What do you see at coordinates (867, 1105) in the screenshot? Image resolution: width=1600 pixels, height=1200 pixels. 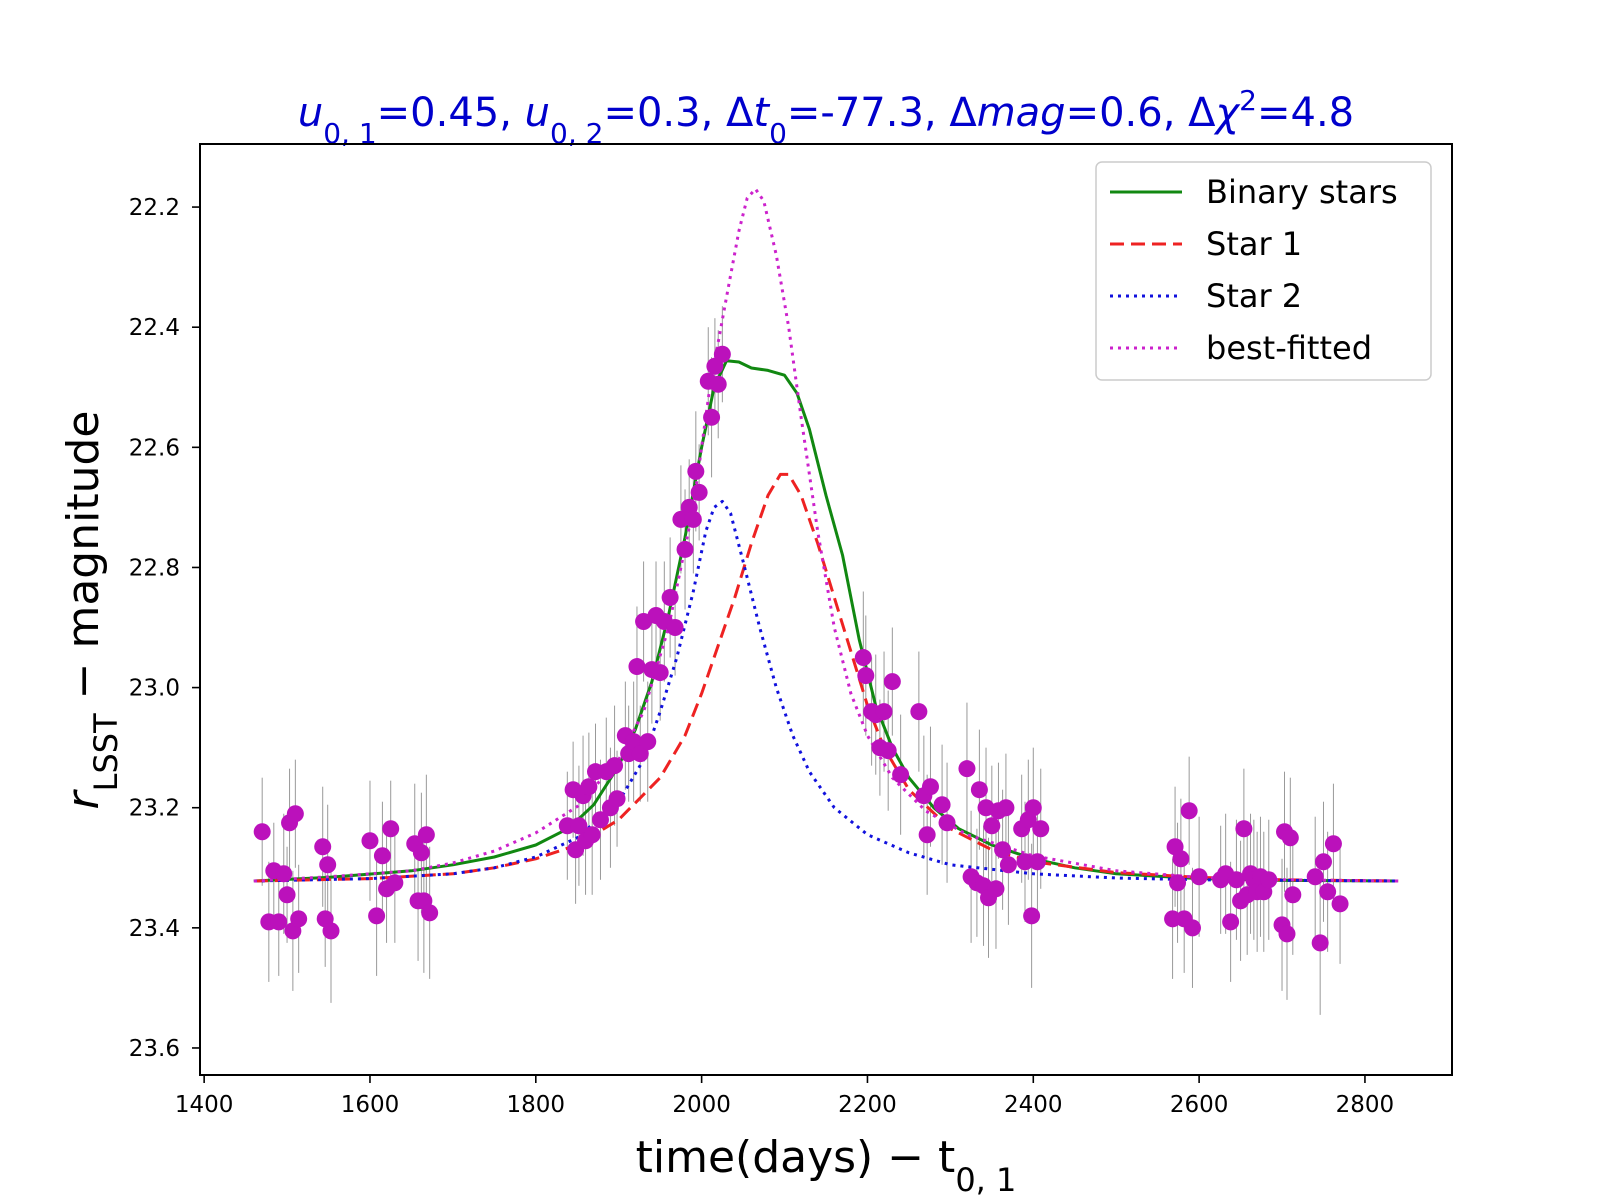 I see `x-tick-label: 2200` at bounding box center [867, 1105].